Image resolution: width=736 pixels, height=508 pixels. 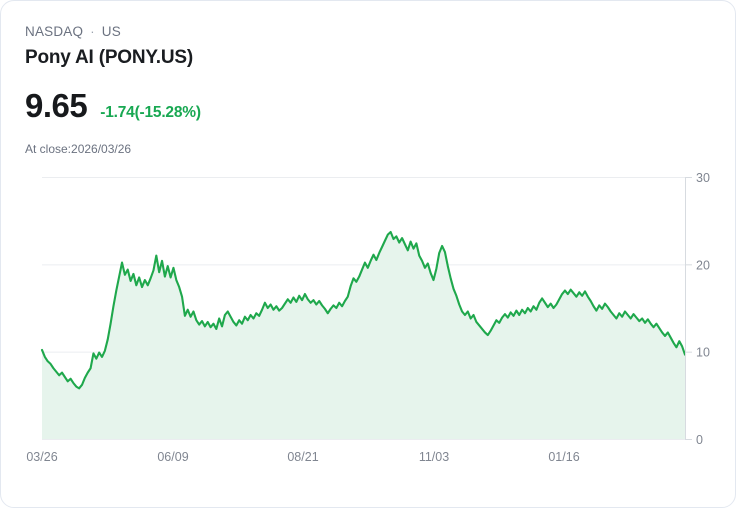 I want to click on x-axis-tick-label: 08/21, so click(x=302, y=457).